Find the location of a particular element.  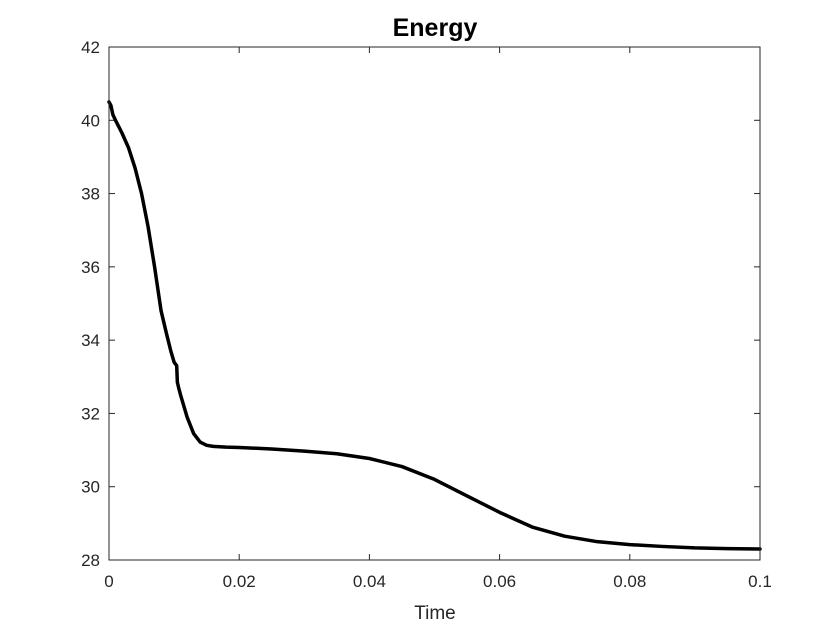

y-tick-label: 34 is located at coordinates (90, 340).